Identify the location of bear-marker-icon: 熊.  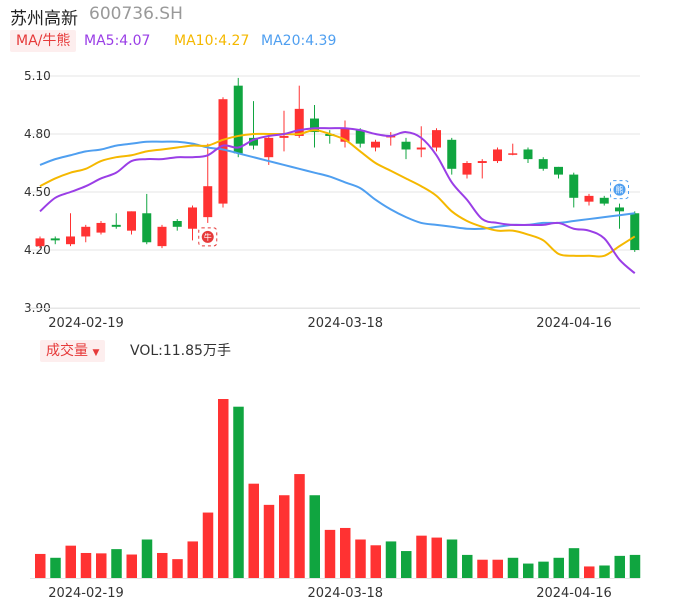
(619, 190).